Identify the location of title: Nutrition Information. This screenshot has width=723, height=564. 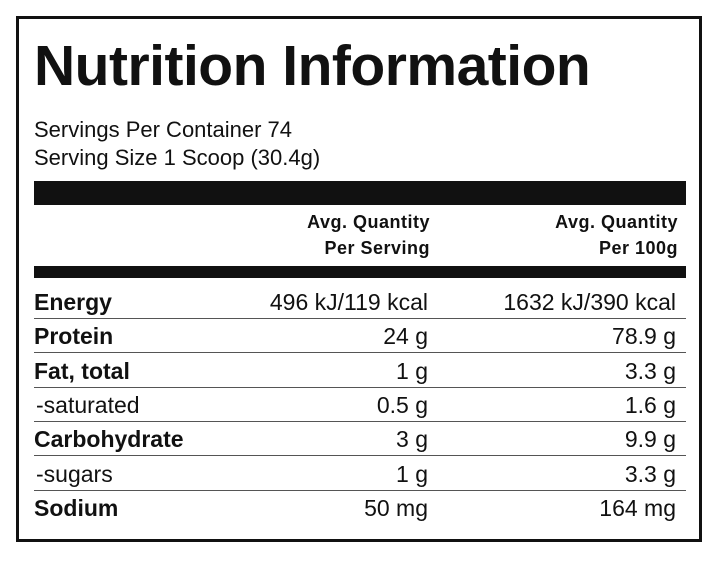
(312, 66).